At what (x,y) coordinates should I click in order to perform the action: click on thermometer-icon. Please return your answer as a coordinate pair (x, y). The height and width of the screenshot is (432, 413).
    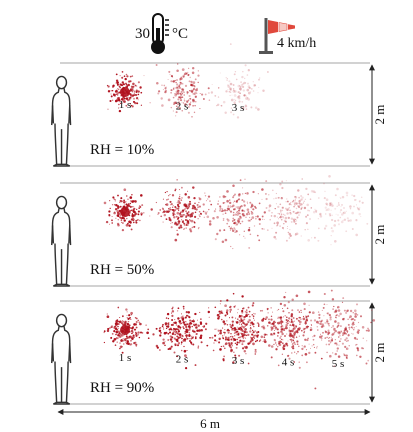
    Looking at the image, I should click on (160, 33).